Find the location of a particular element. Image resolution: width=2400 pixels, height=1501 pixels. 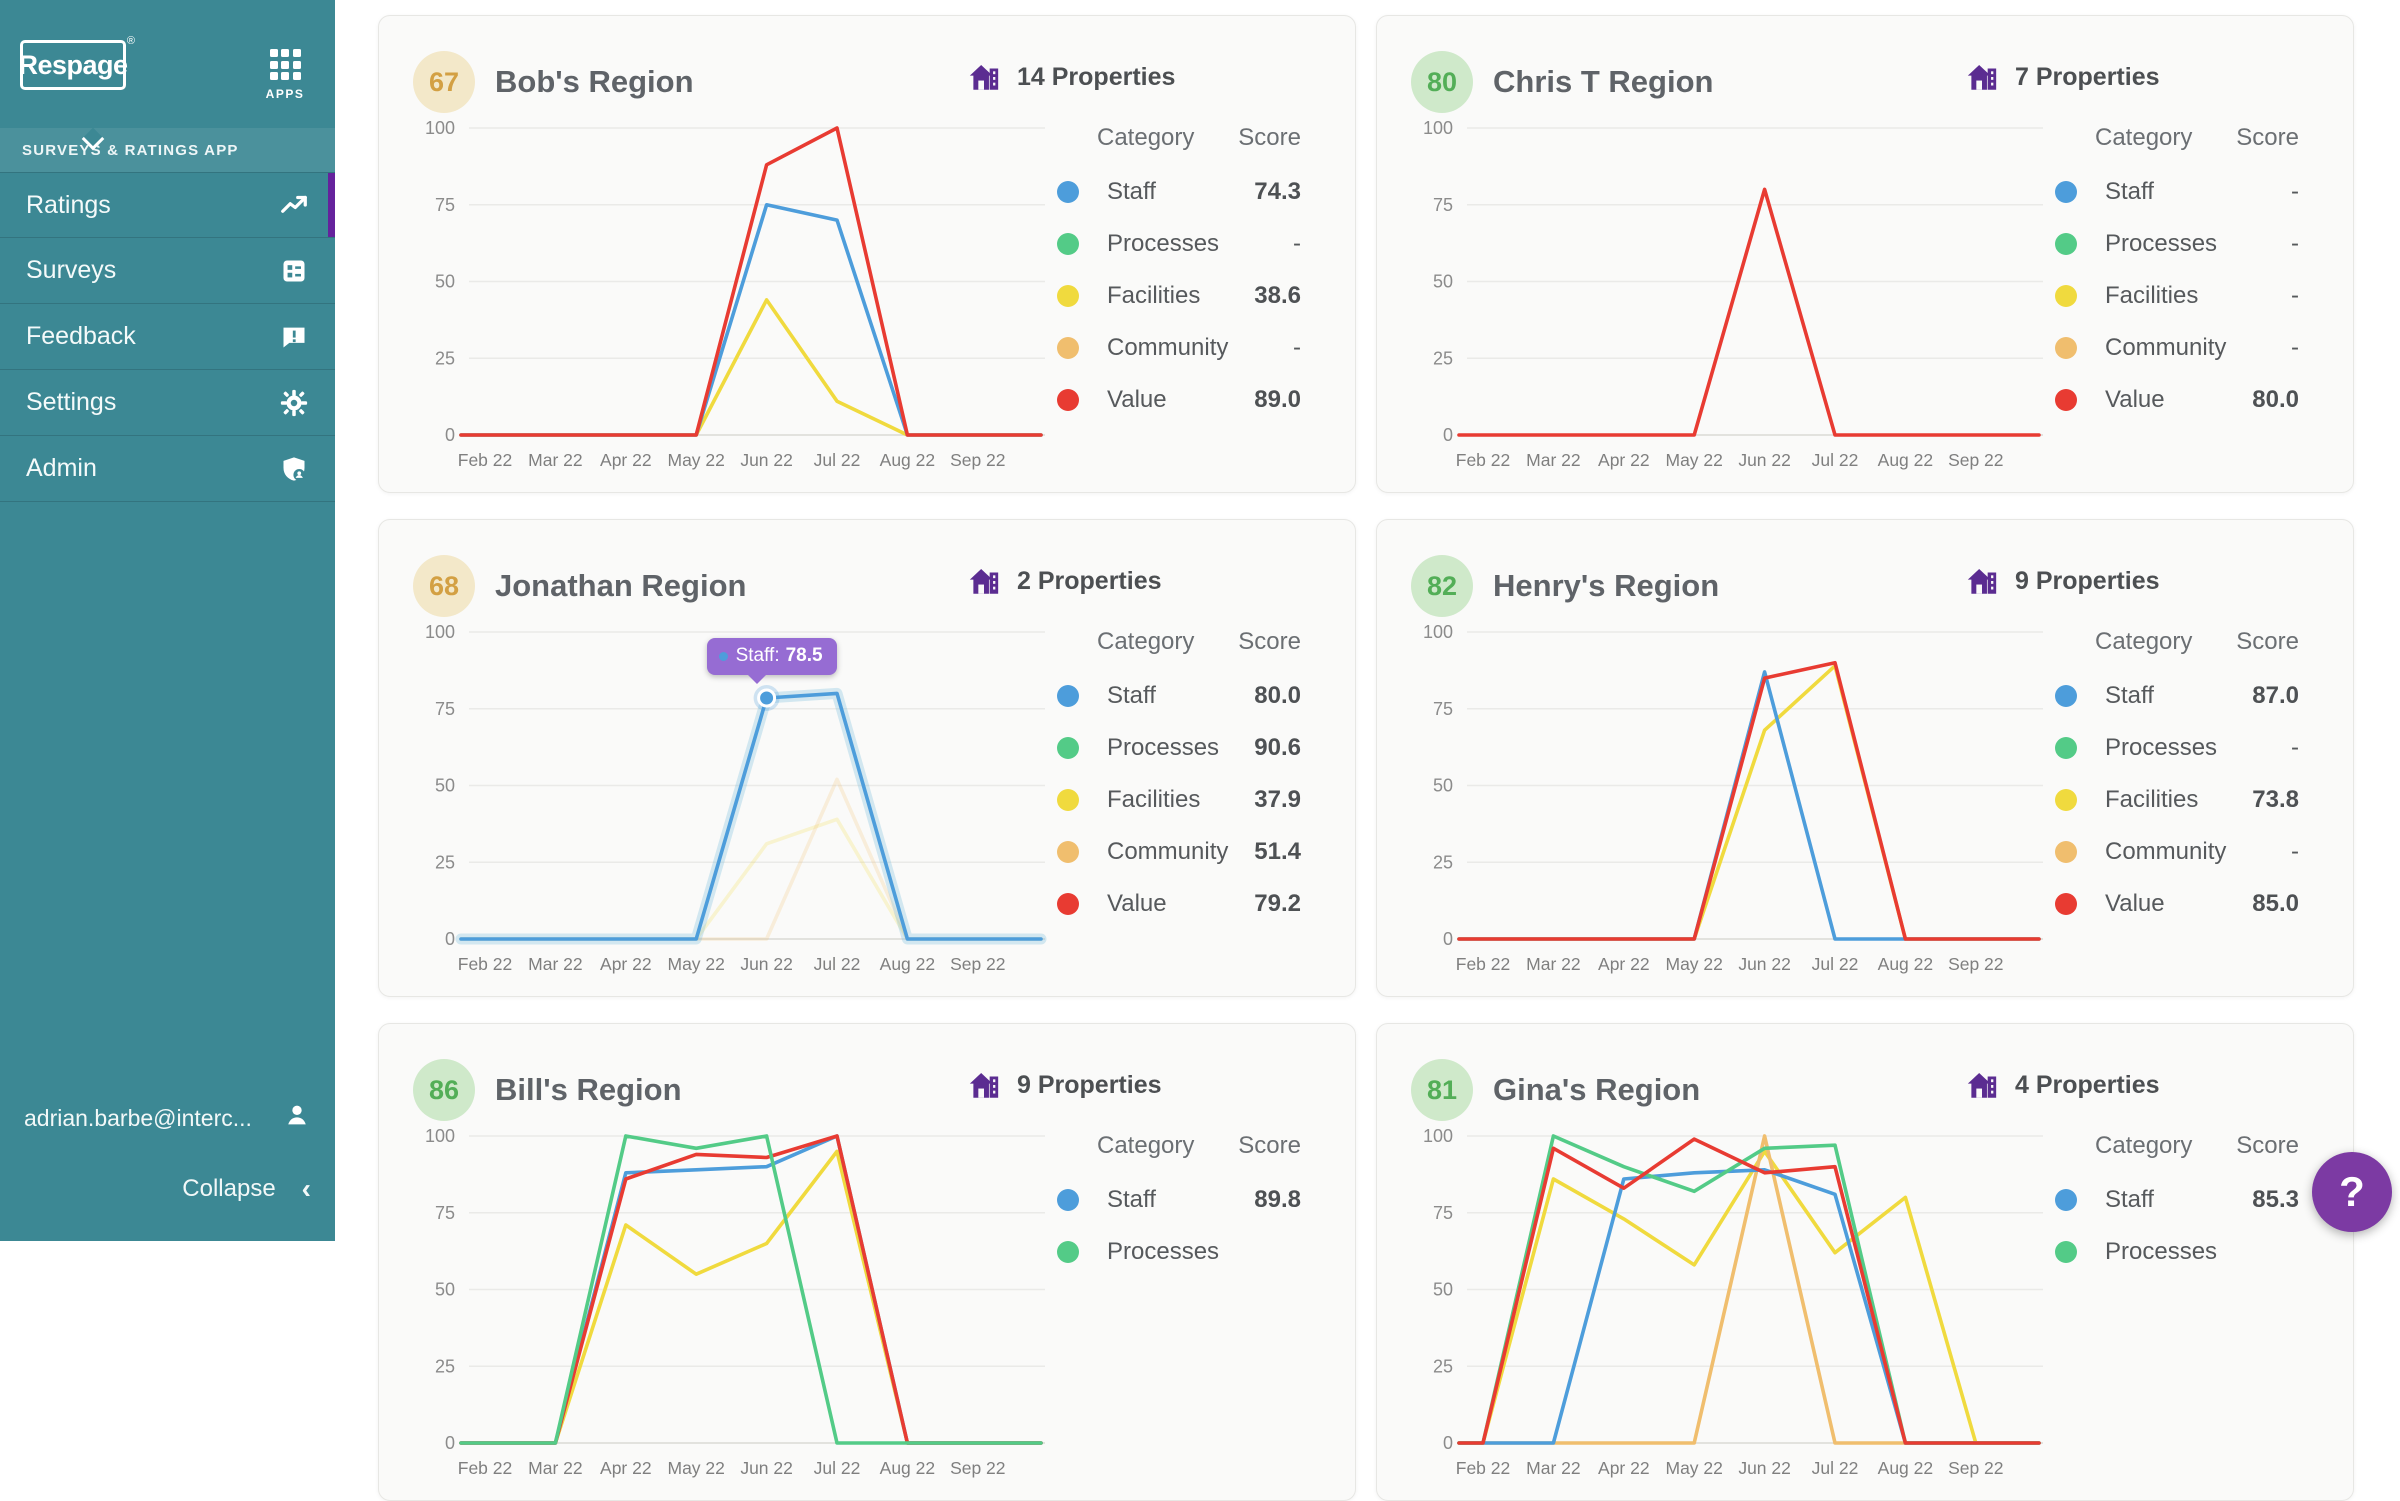

legend-row: Facilities - is located at coordinates (2178, 295).